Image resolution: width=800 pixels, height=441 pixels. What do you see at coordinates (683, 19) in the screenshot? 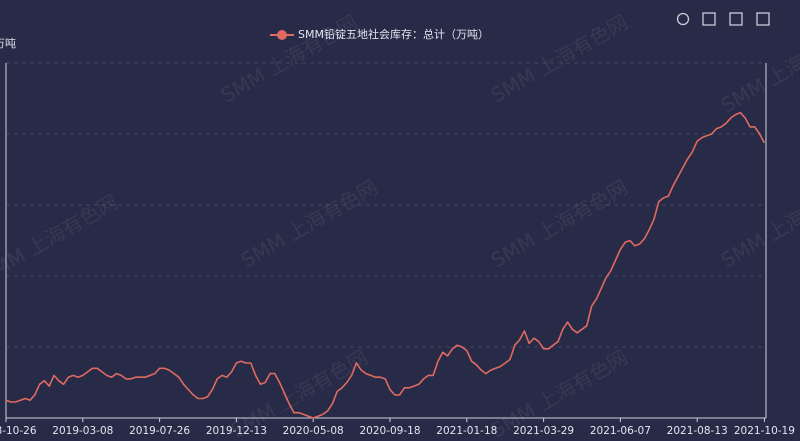
I see `palette-icon` at bounding box center [683, 19].